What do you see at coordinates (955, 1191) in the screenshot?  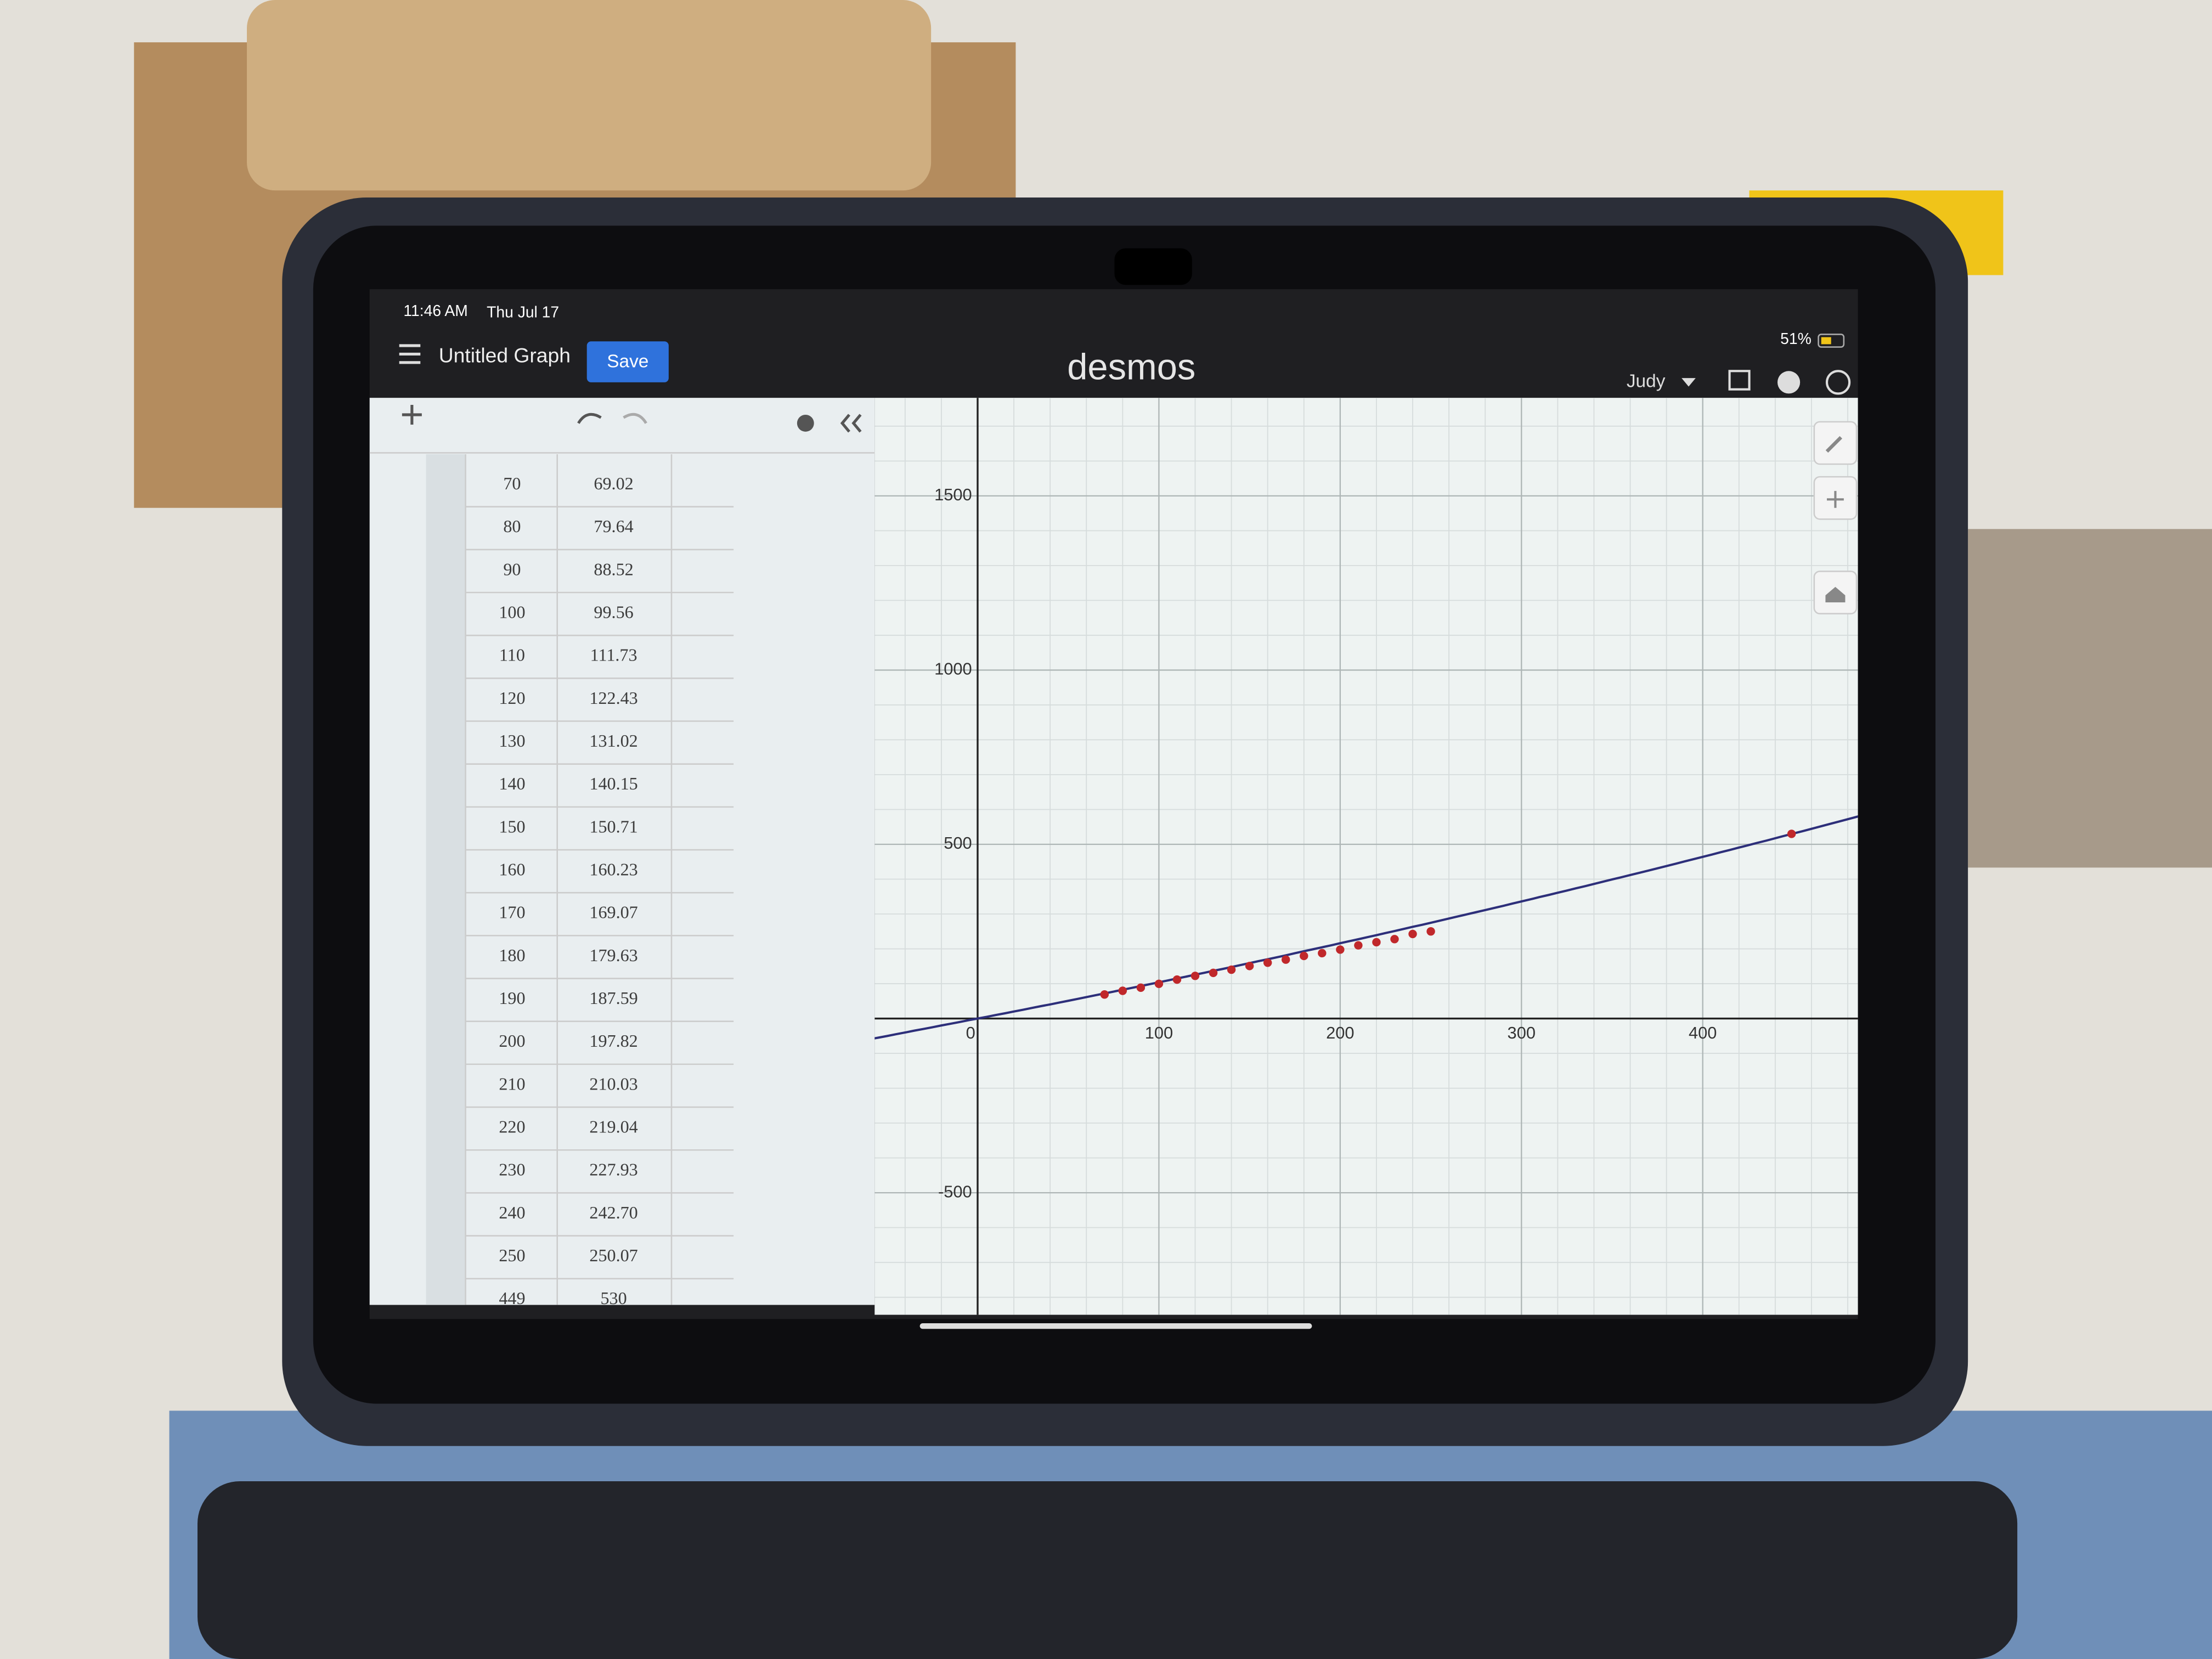 I see `y-tick-label: -500` at bounding box center [955, 1191].